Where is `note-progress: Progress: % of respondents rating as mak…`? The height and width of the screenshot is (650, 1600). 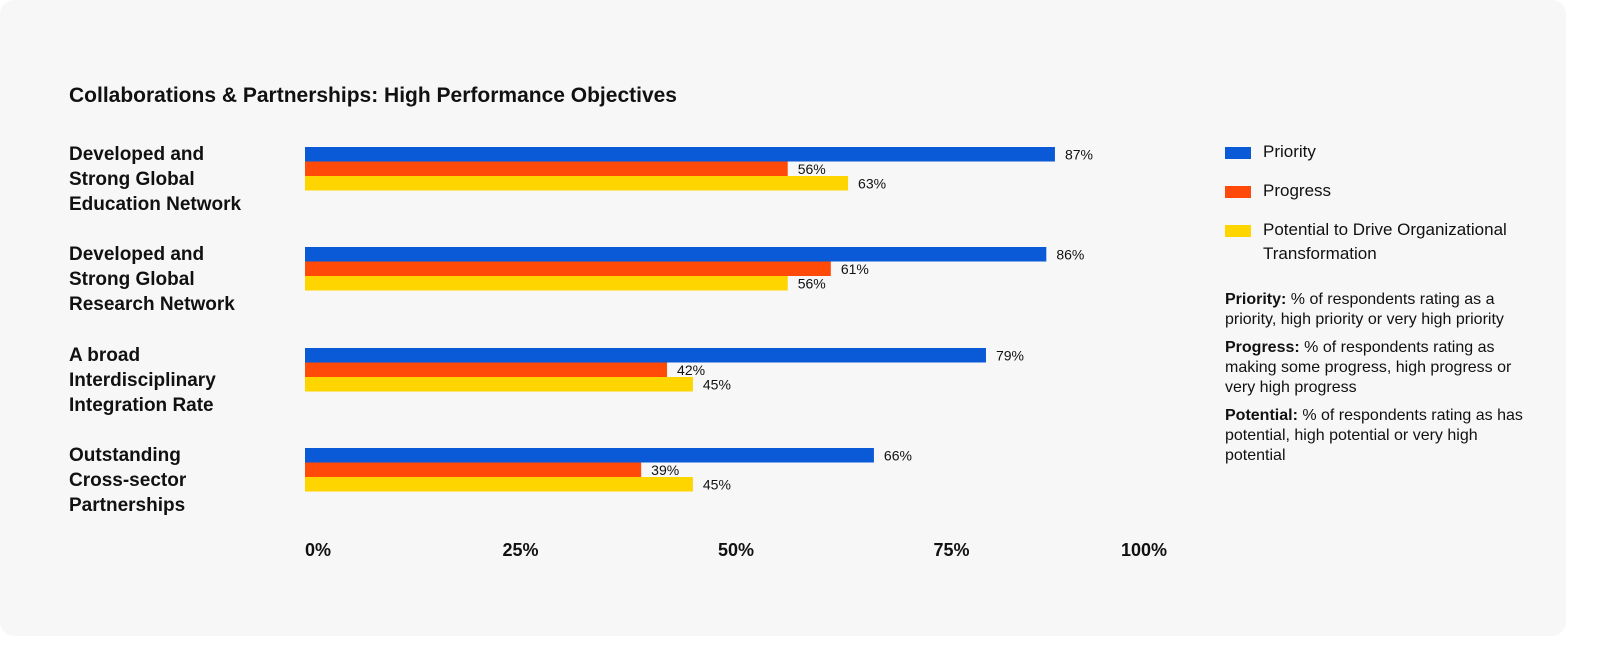
note-progress: Progress: % of respondents rating as mak… is located at coordinates (1380, 368).